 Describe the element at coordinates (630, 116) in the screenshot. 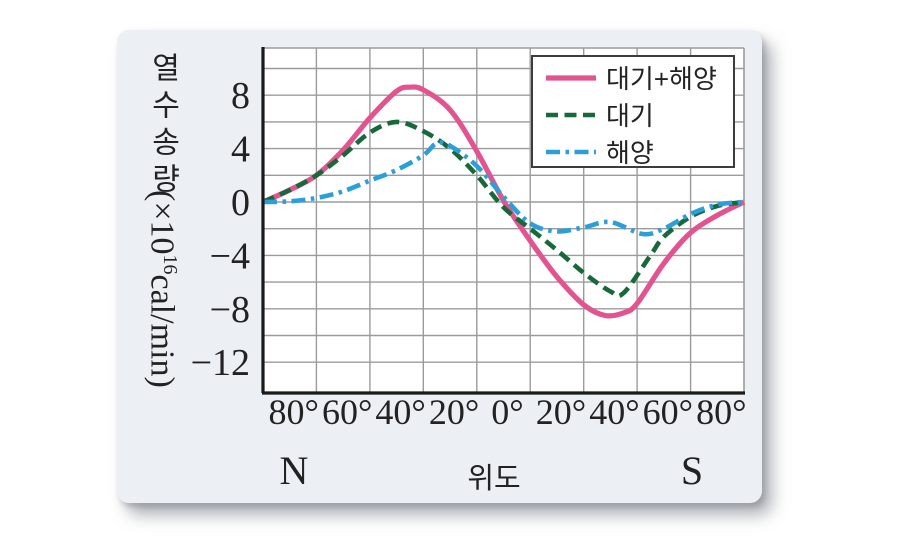

I see `legend-label: 대기` at that location.